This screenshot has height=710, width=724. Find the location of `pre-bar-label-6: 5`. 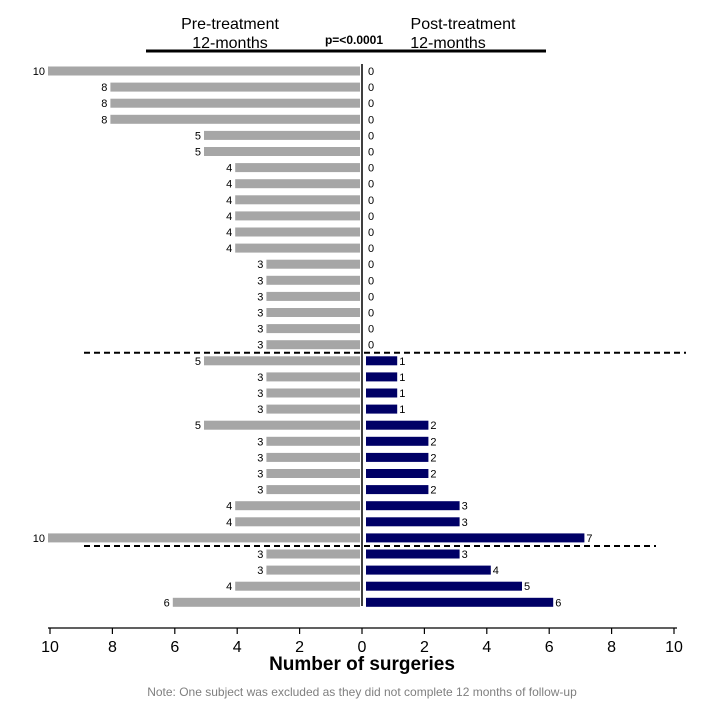

pre-bar-label-6: 5 is located at coordinates (198, 153).